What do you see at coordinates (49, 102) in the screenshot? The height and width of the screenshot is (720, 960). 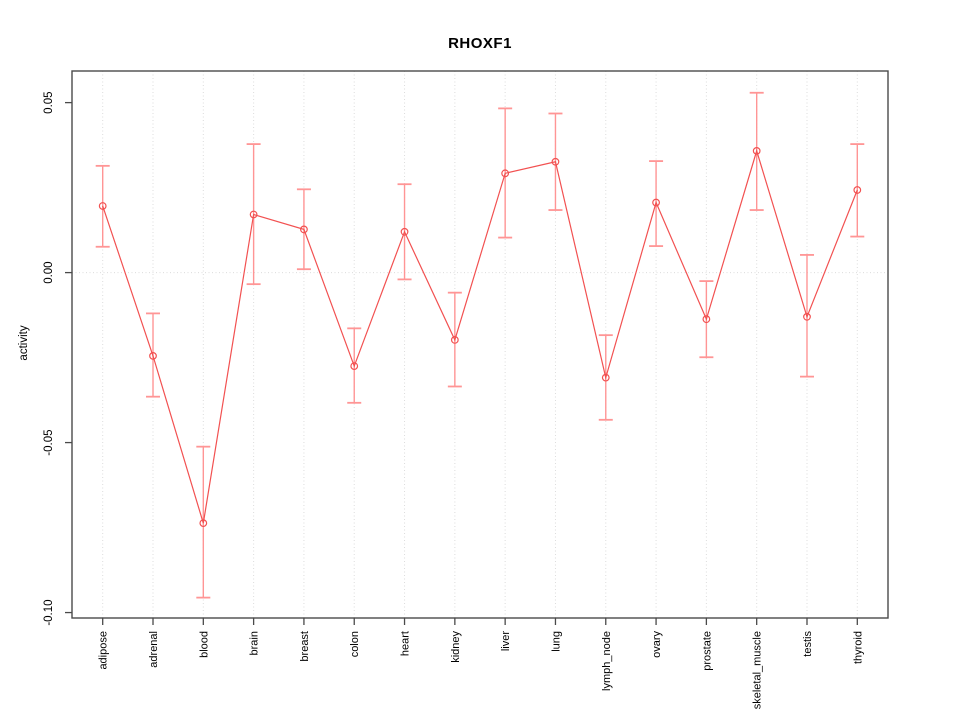 I see `y-tick-label: 0.05` at bounding box center [49, 102].